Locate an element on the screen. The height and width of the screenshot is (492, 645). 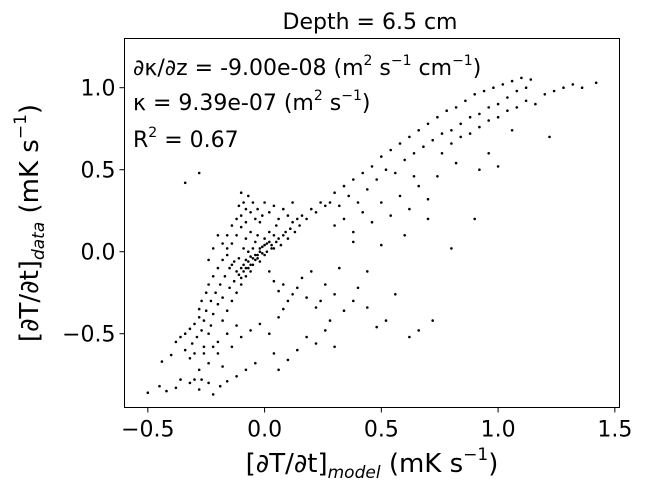
annotation-r-squared: R2 = 0.67 is located at coordinates (186, 139).